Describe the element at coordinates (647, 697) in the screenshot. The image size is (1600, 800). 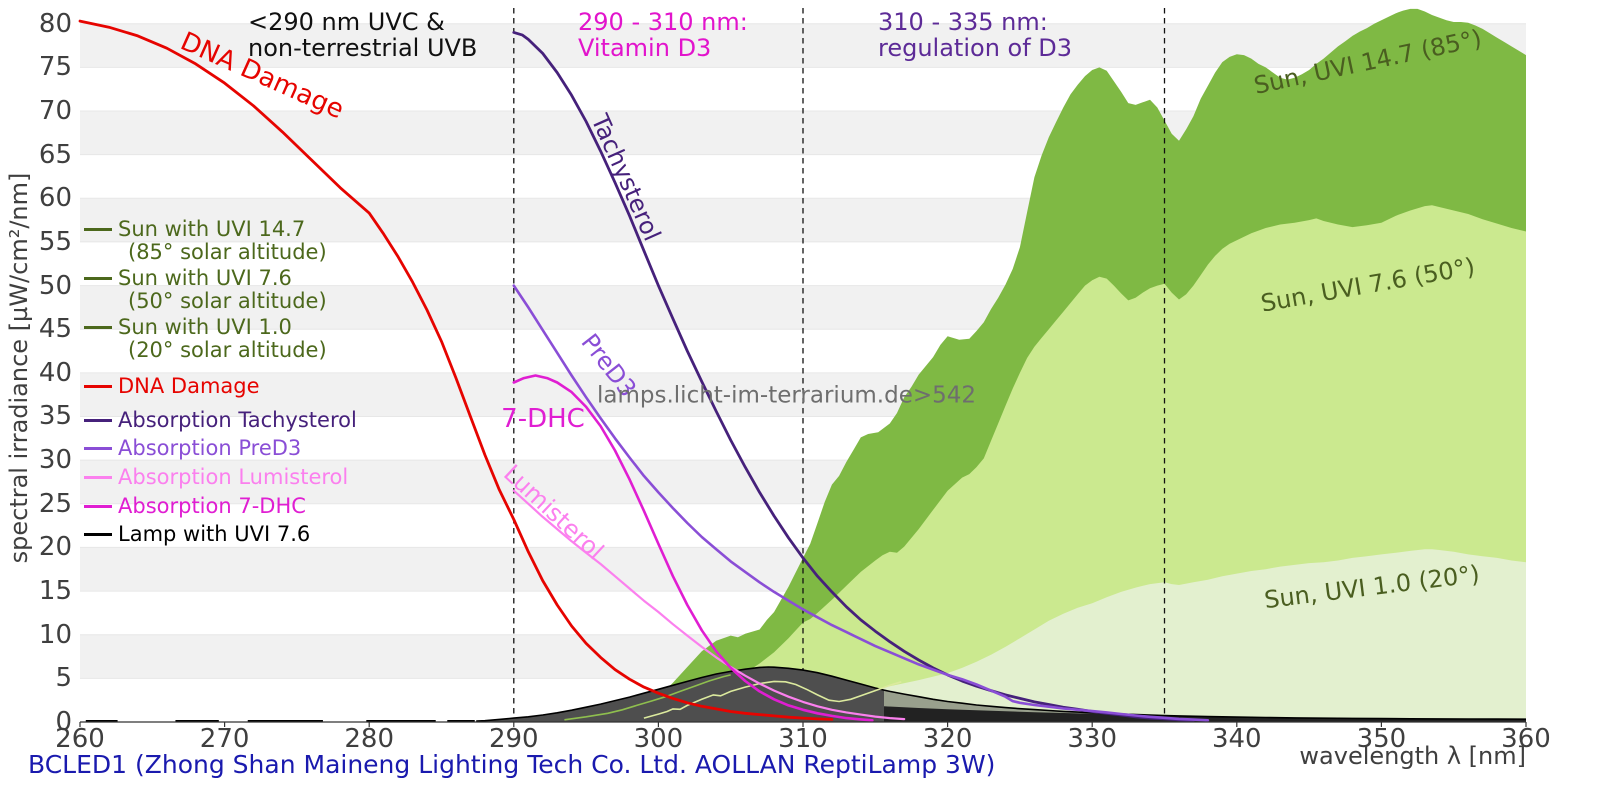
I see `sun-uvi-7.6-edge-over-lamp` at that location.